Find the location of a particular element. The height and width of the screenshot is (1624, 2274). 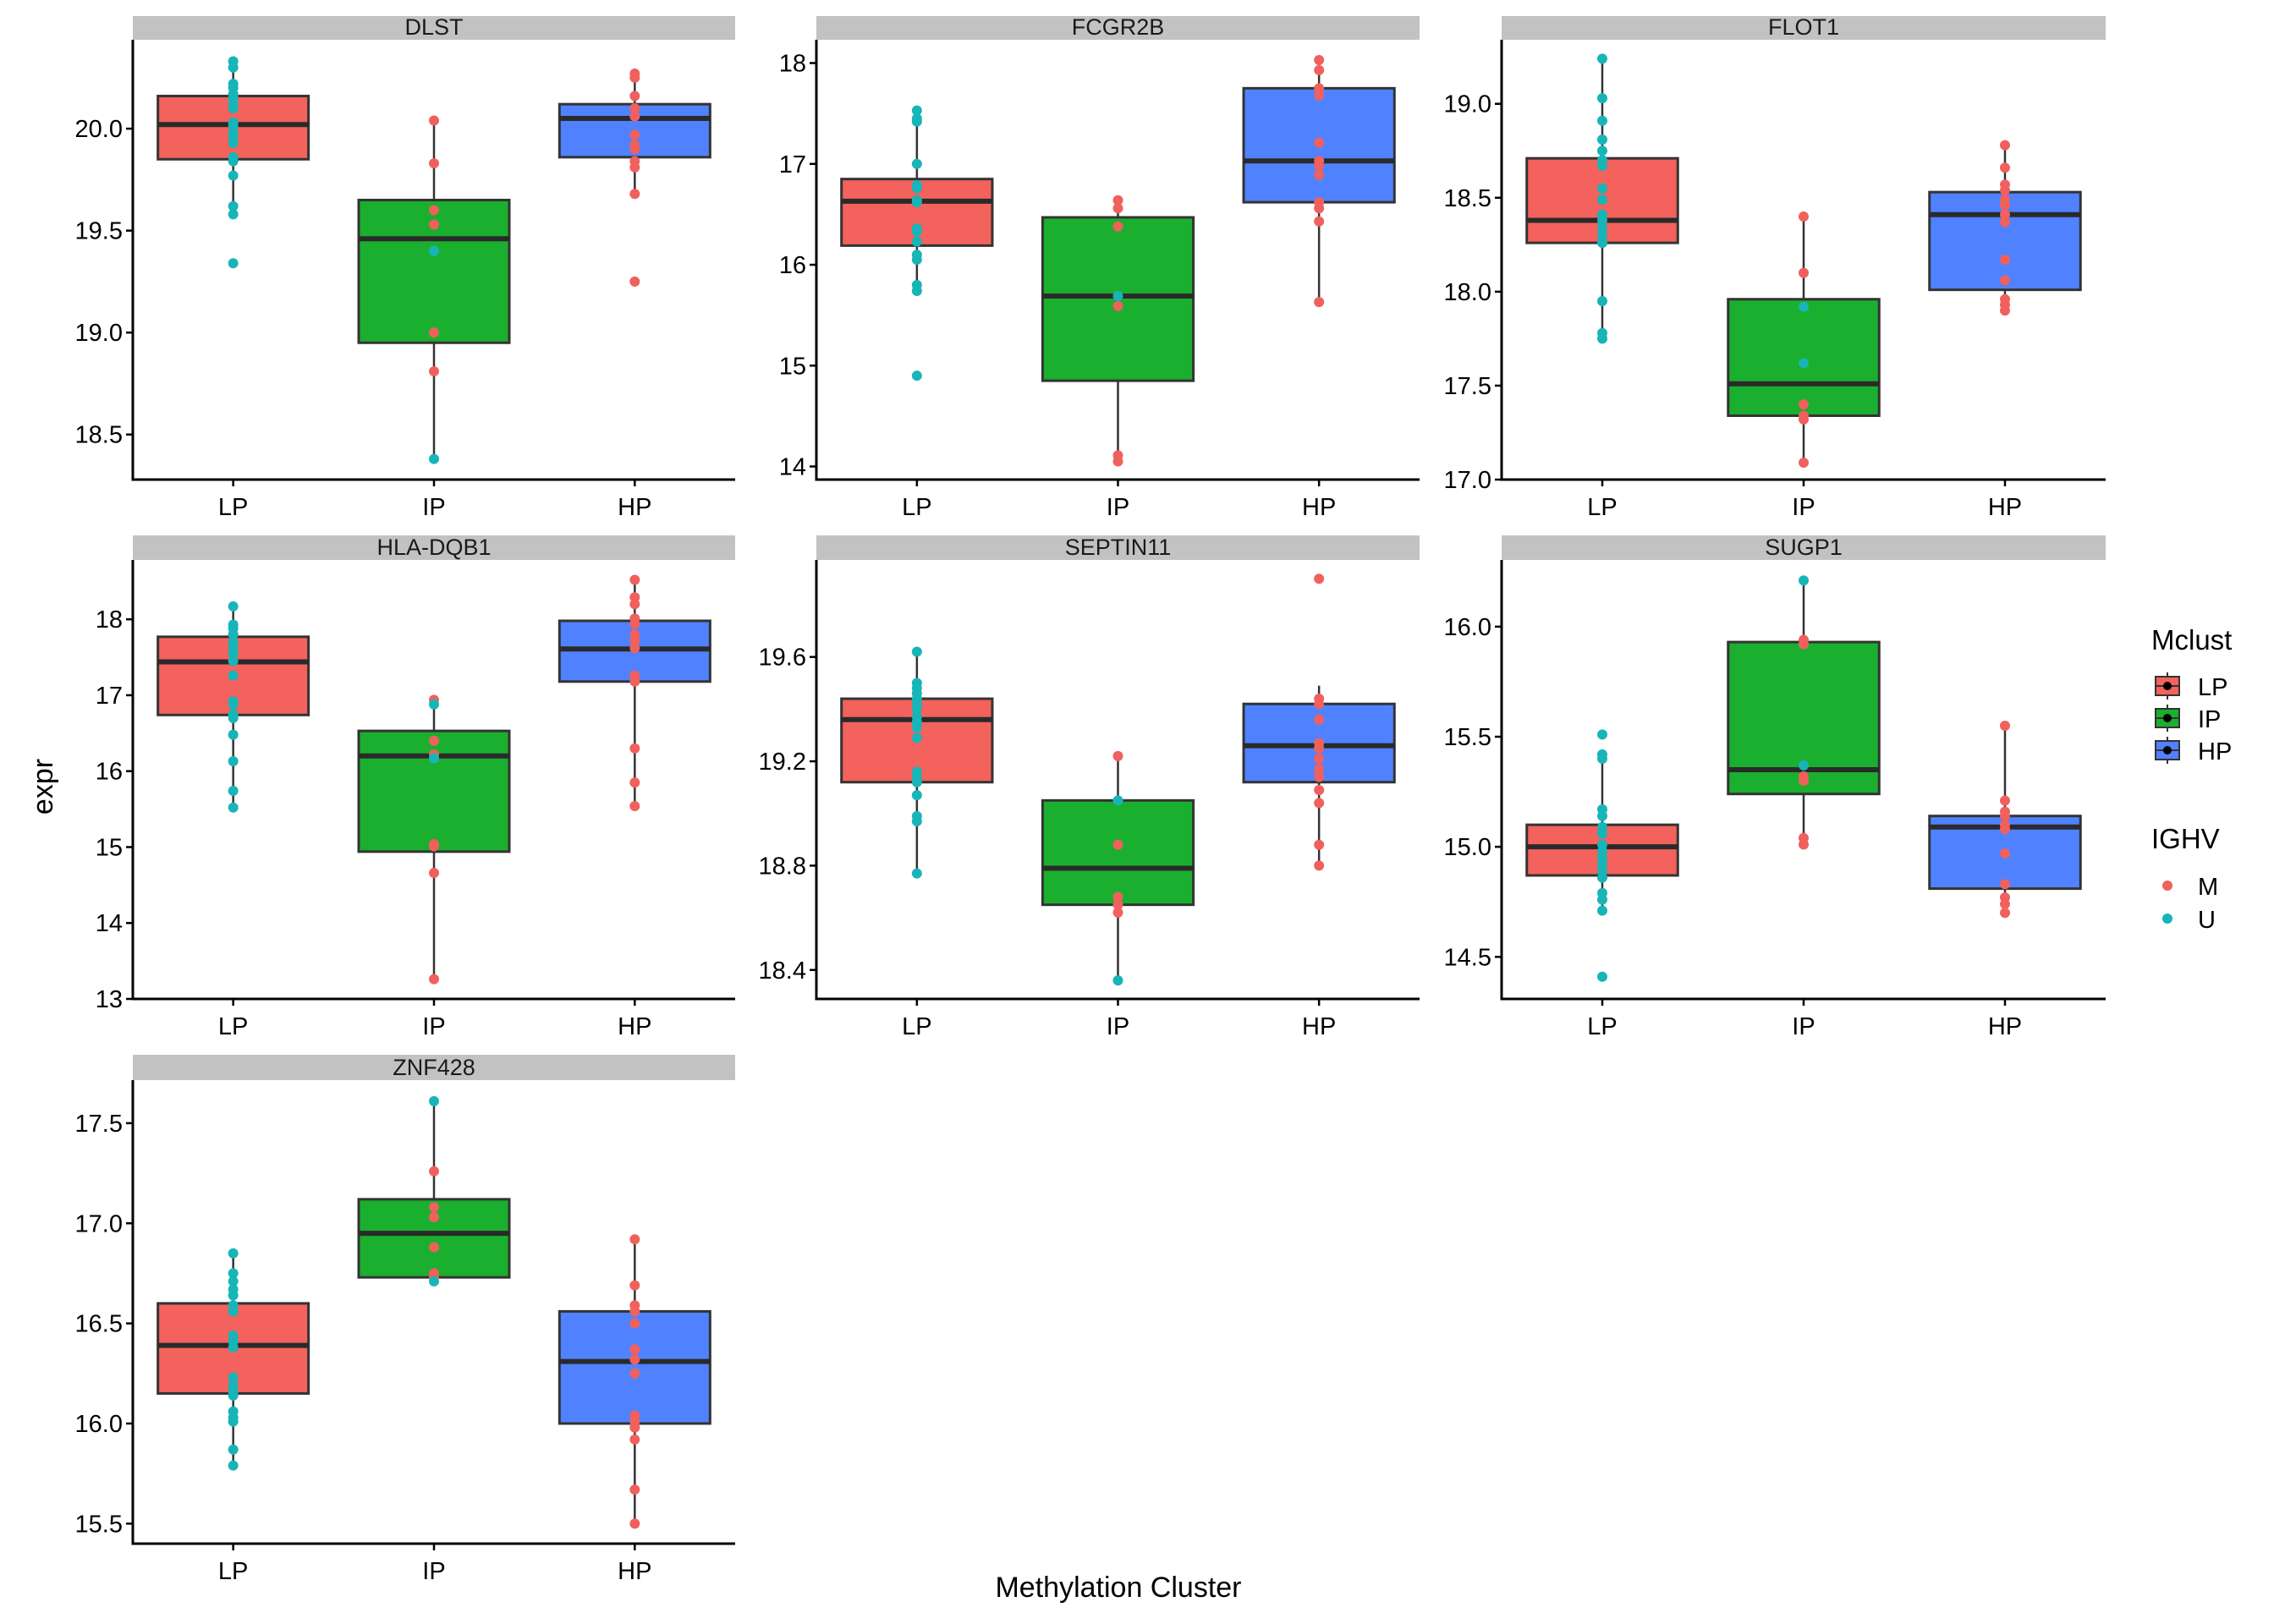

y-tick-label: 19.2 is located at coordinates (783, 762).